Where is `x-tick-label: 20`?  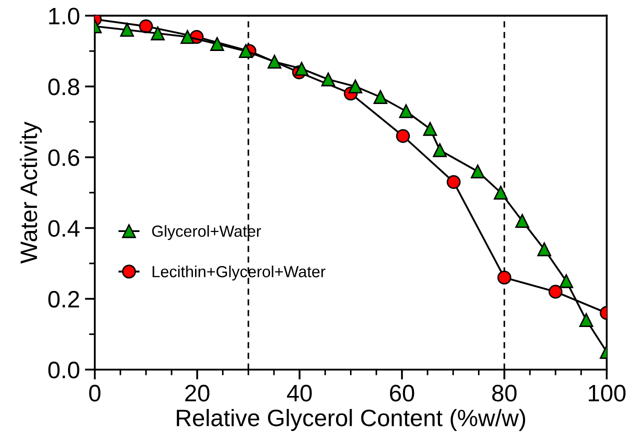
x-tick-label: 20 is located at coordinates (197, 393).